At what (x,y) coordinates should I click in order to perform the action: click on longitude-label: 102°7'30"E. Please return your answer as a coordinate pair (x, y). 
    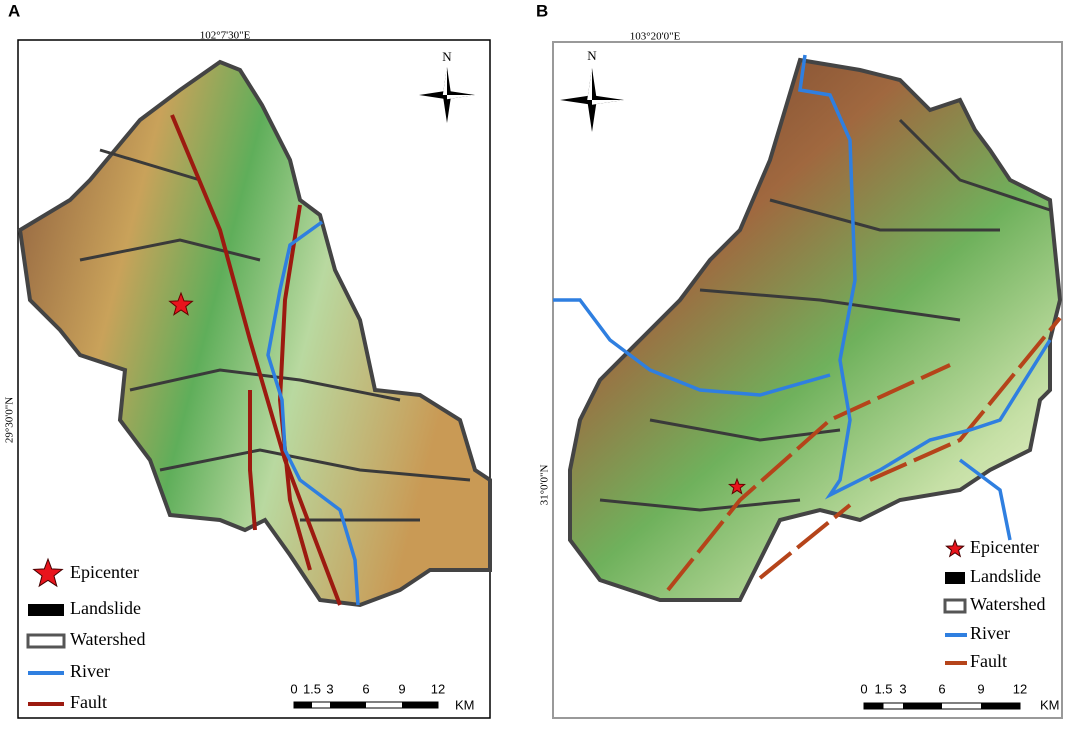
    Looking at the image, I should click on (225, 36).